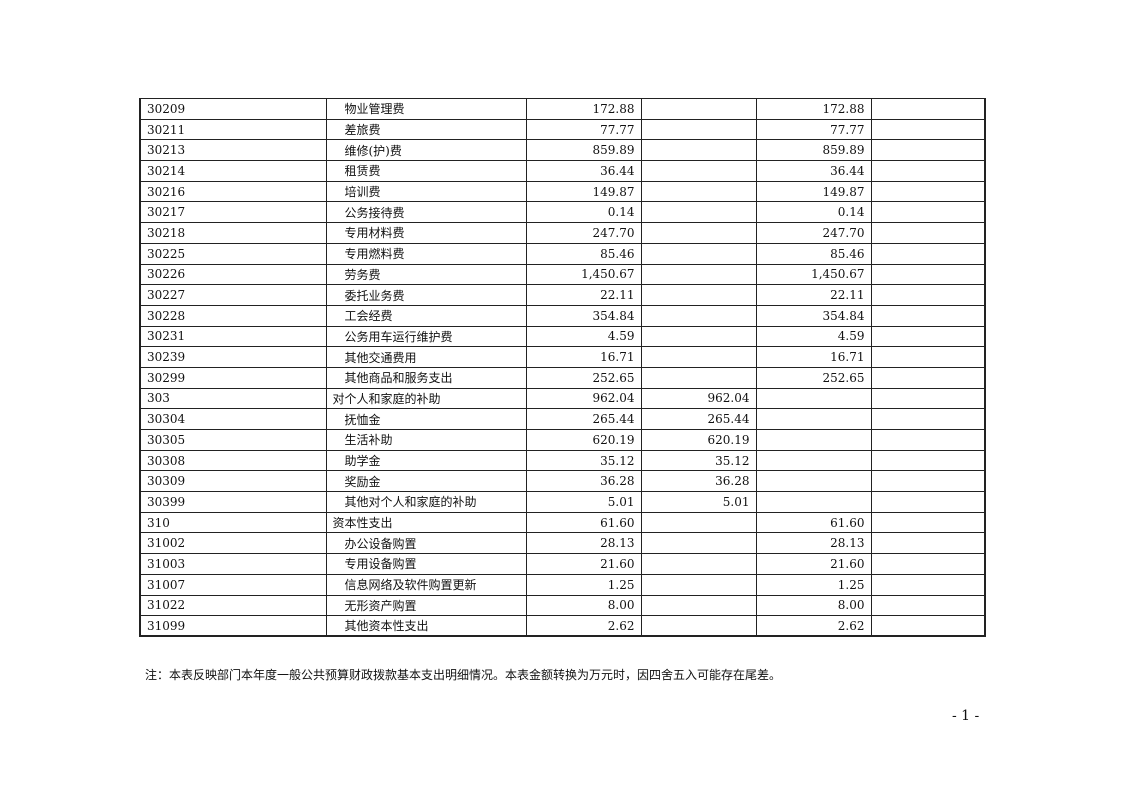 This screenshot has width=1122, height=793. What do you see at coordinates (813, 377) in the screenshot?
I see `public-cell: 252.65` at bounding box center [813, 377].